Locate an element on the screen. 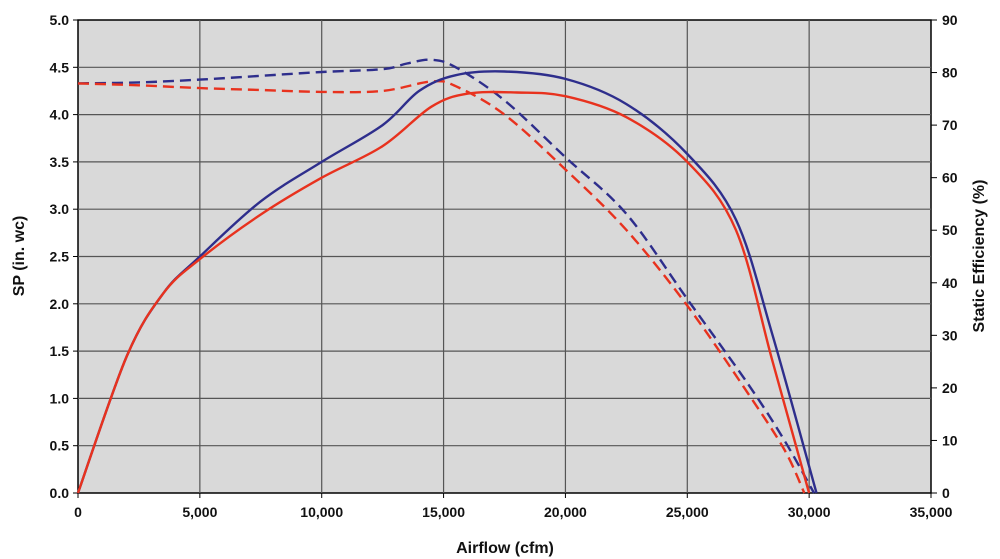  left-y-tick-label: 2.0 is located at coordinates (60, 304).